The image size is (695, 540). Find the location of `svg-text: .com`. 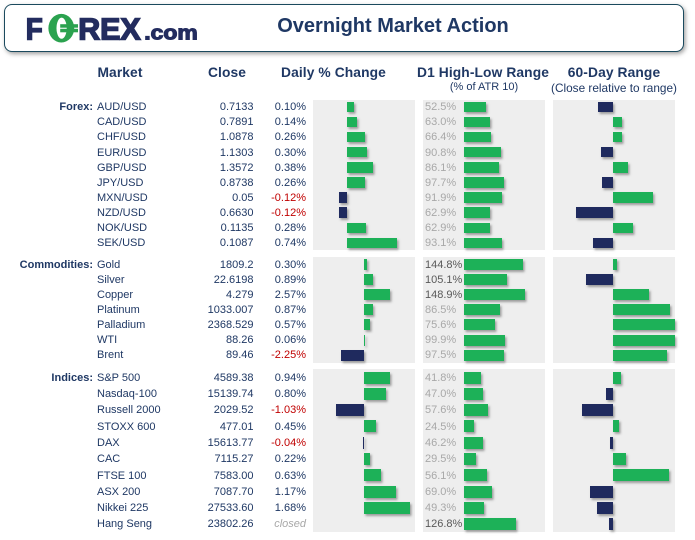

svg-text: .com is located at coordinates (171, 34).